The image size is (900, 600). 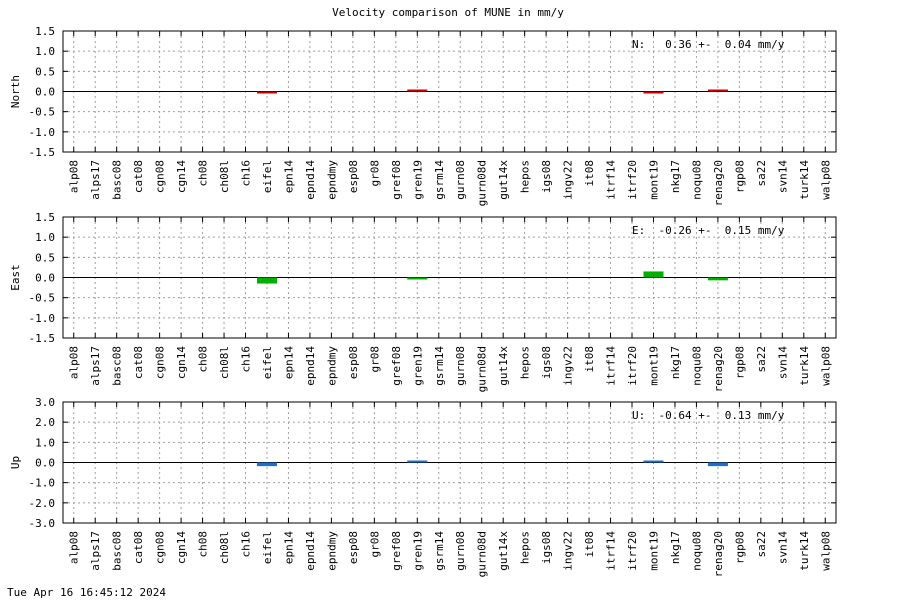 What do you see at coordinates (675, 362) in the screenshot?
I see `x-tick-label: nkg17` at bounding box center [675, 362].